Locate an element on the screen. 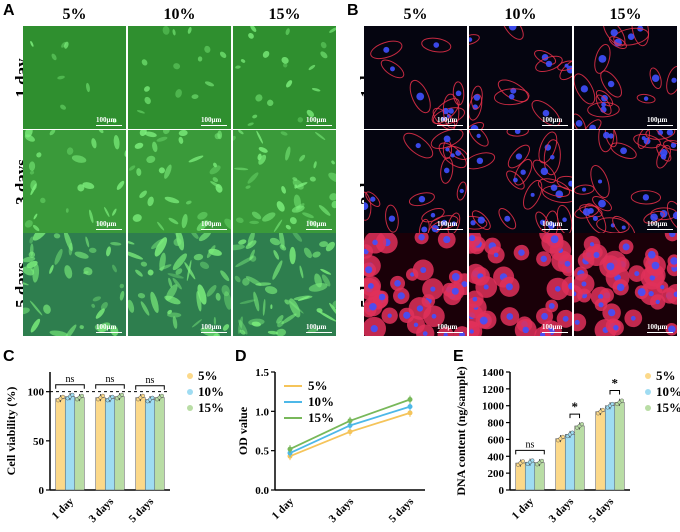 This screenshot has width=680, height=532. panel-letter-b: B is located at coordinates (353, 10).